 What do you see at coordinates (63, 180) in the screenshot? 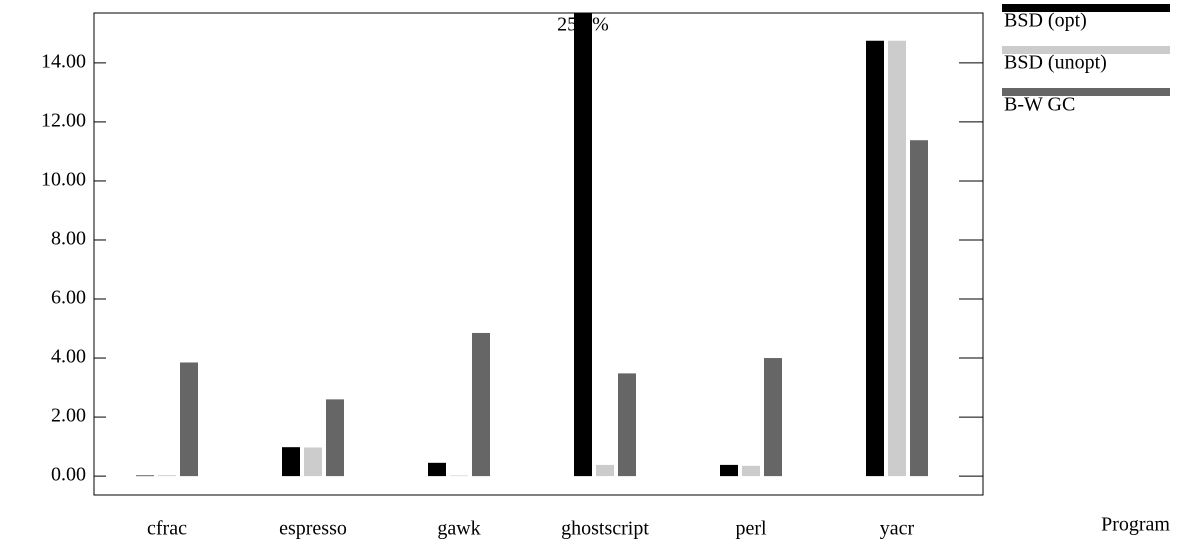
I see `y-tick-label: 10.00` at bounding box center [63, 180].